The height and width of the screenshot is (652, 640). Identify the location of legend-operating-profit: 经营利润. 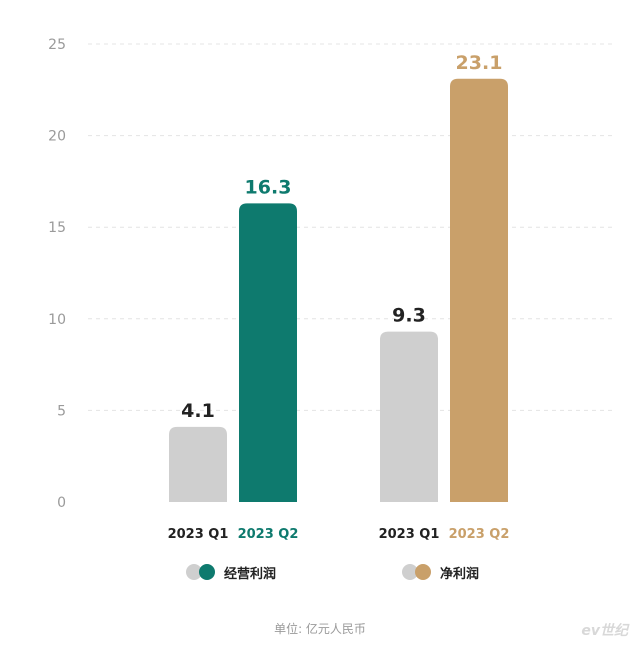
(231, 572).